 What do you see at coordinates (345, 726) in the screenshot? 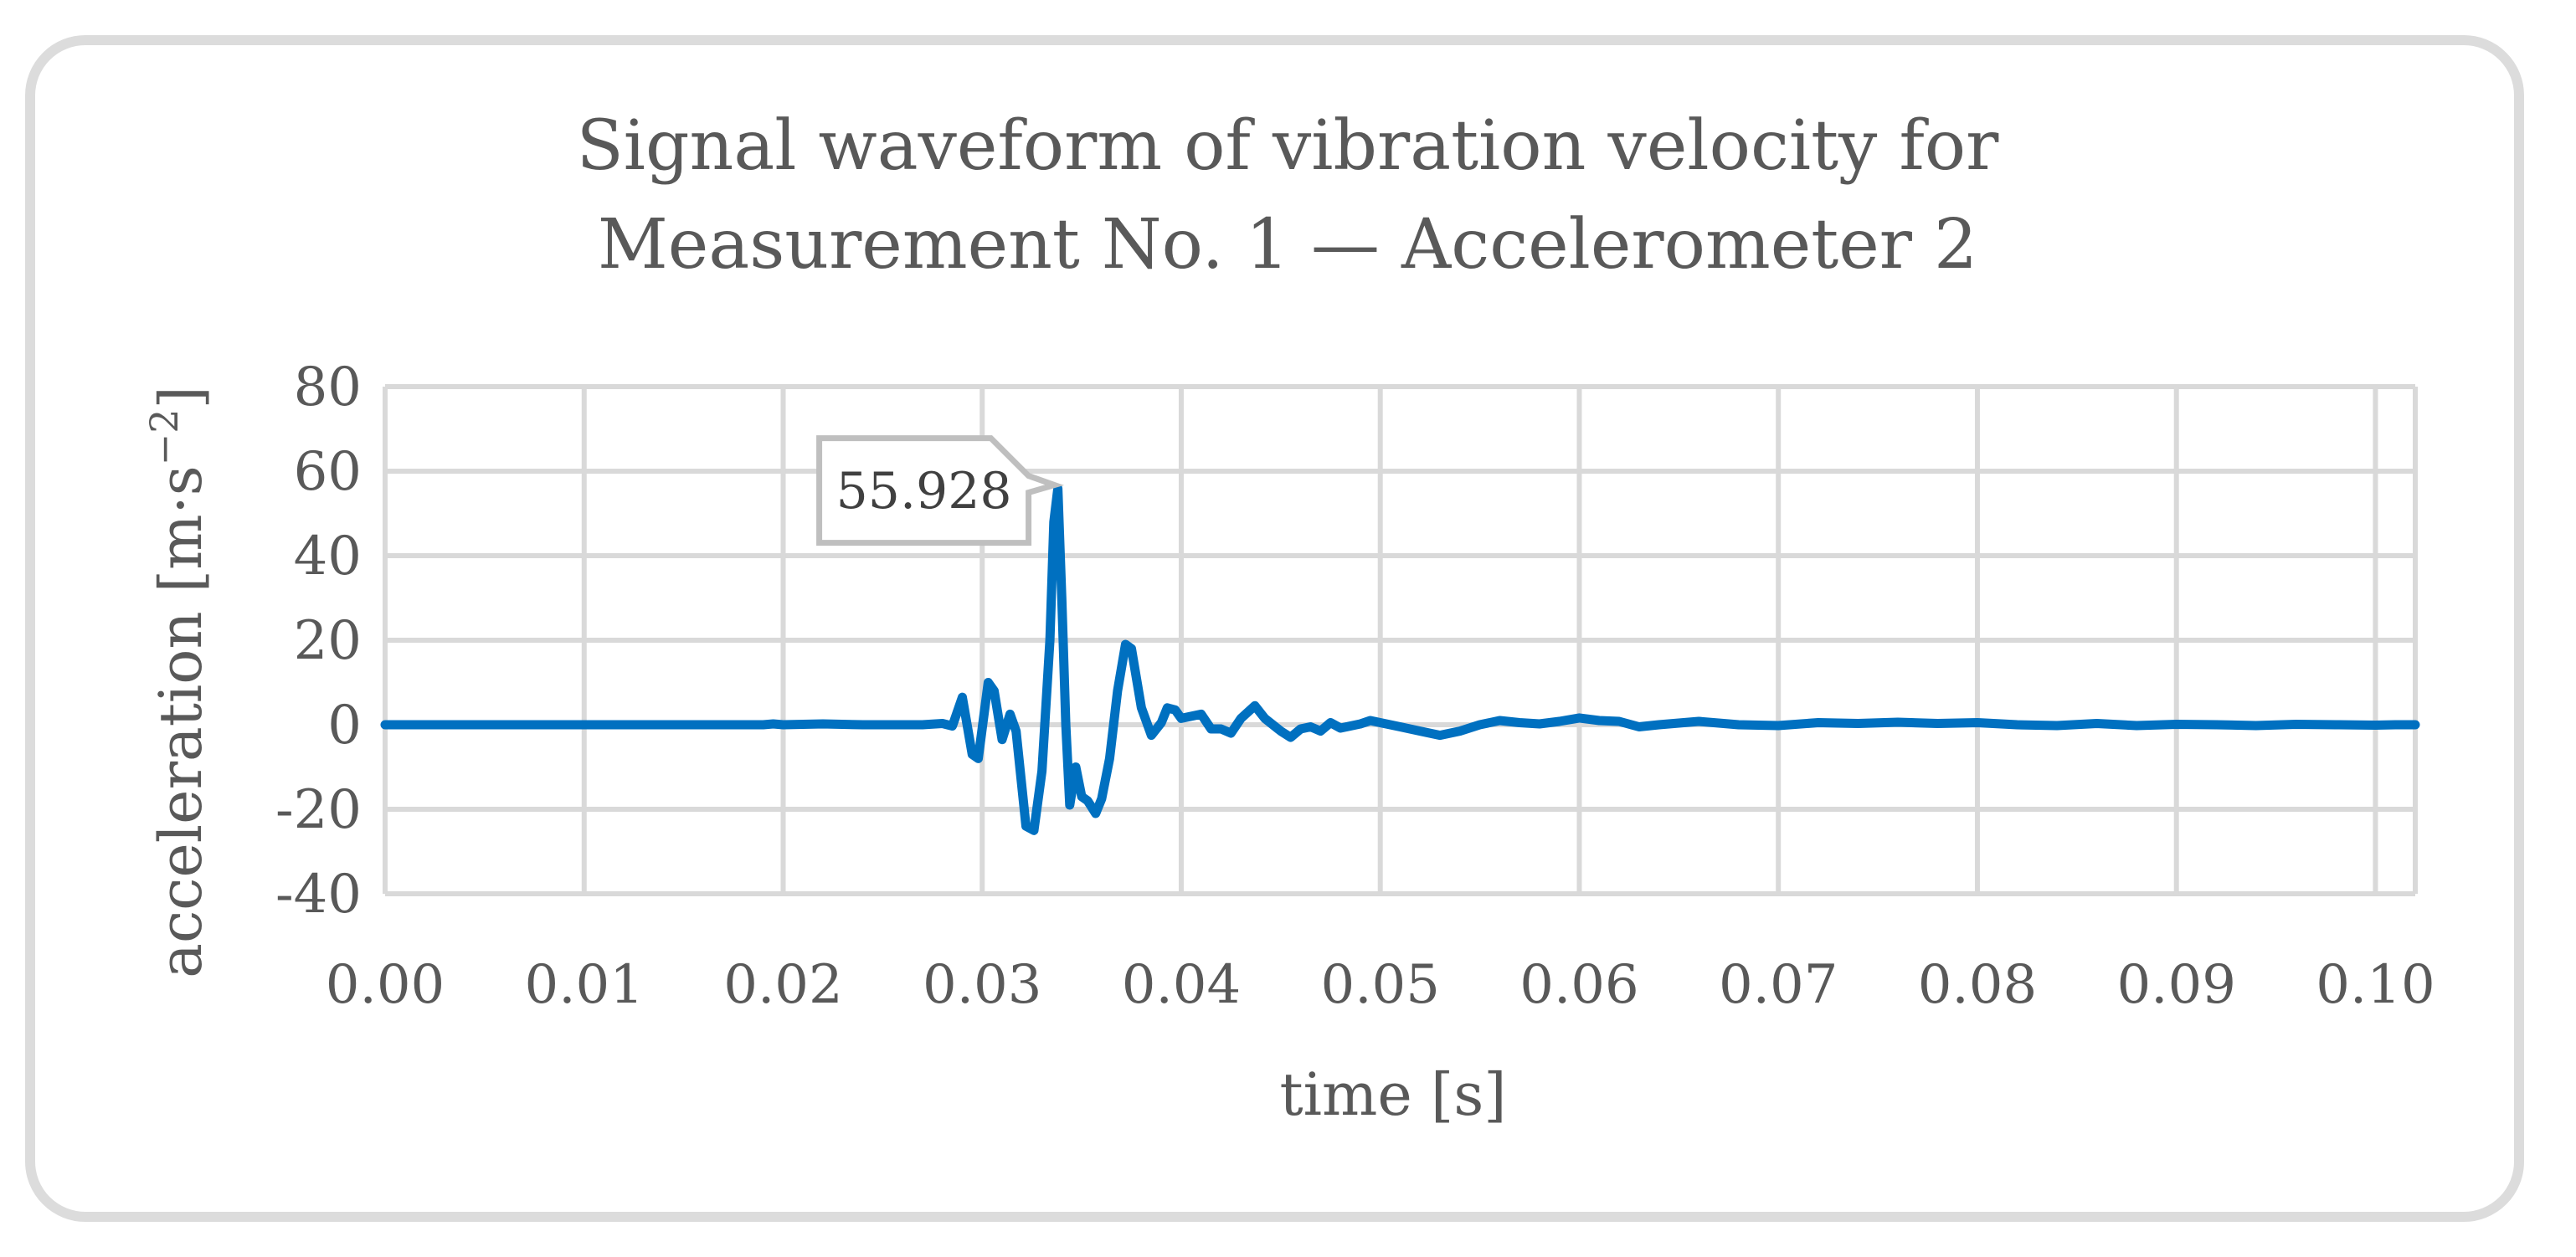
I see `y-tick-label: 0` at bounding box center [345, 726].